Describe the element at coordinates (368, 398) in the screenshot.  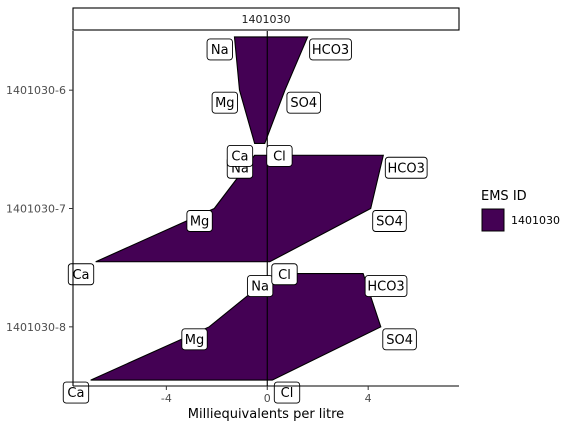
I see `x-tick-label: 4` at that location.